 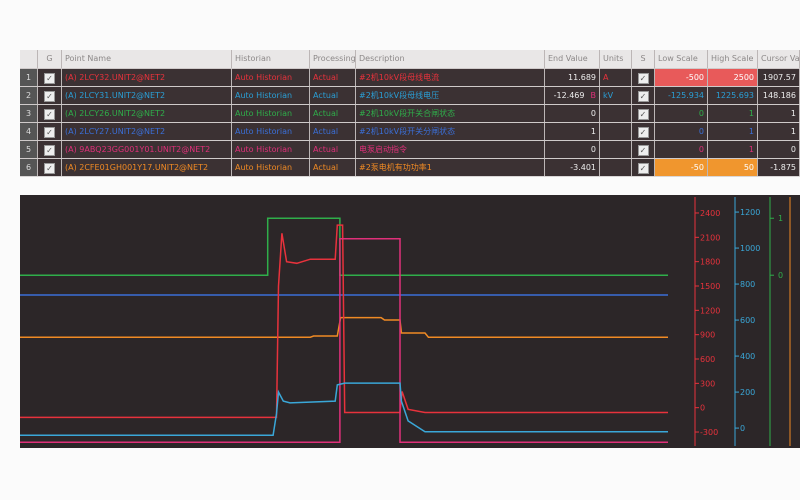 I want to click on point-name: (A) 2CFE01GH001Y17.UNIT2@NET2, so click(x=147, y=167).